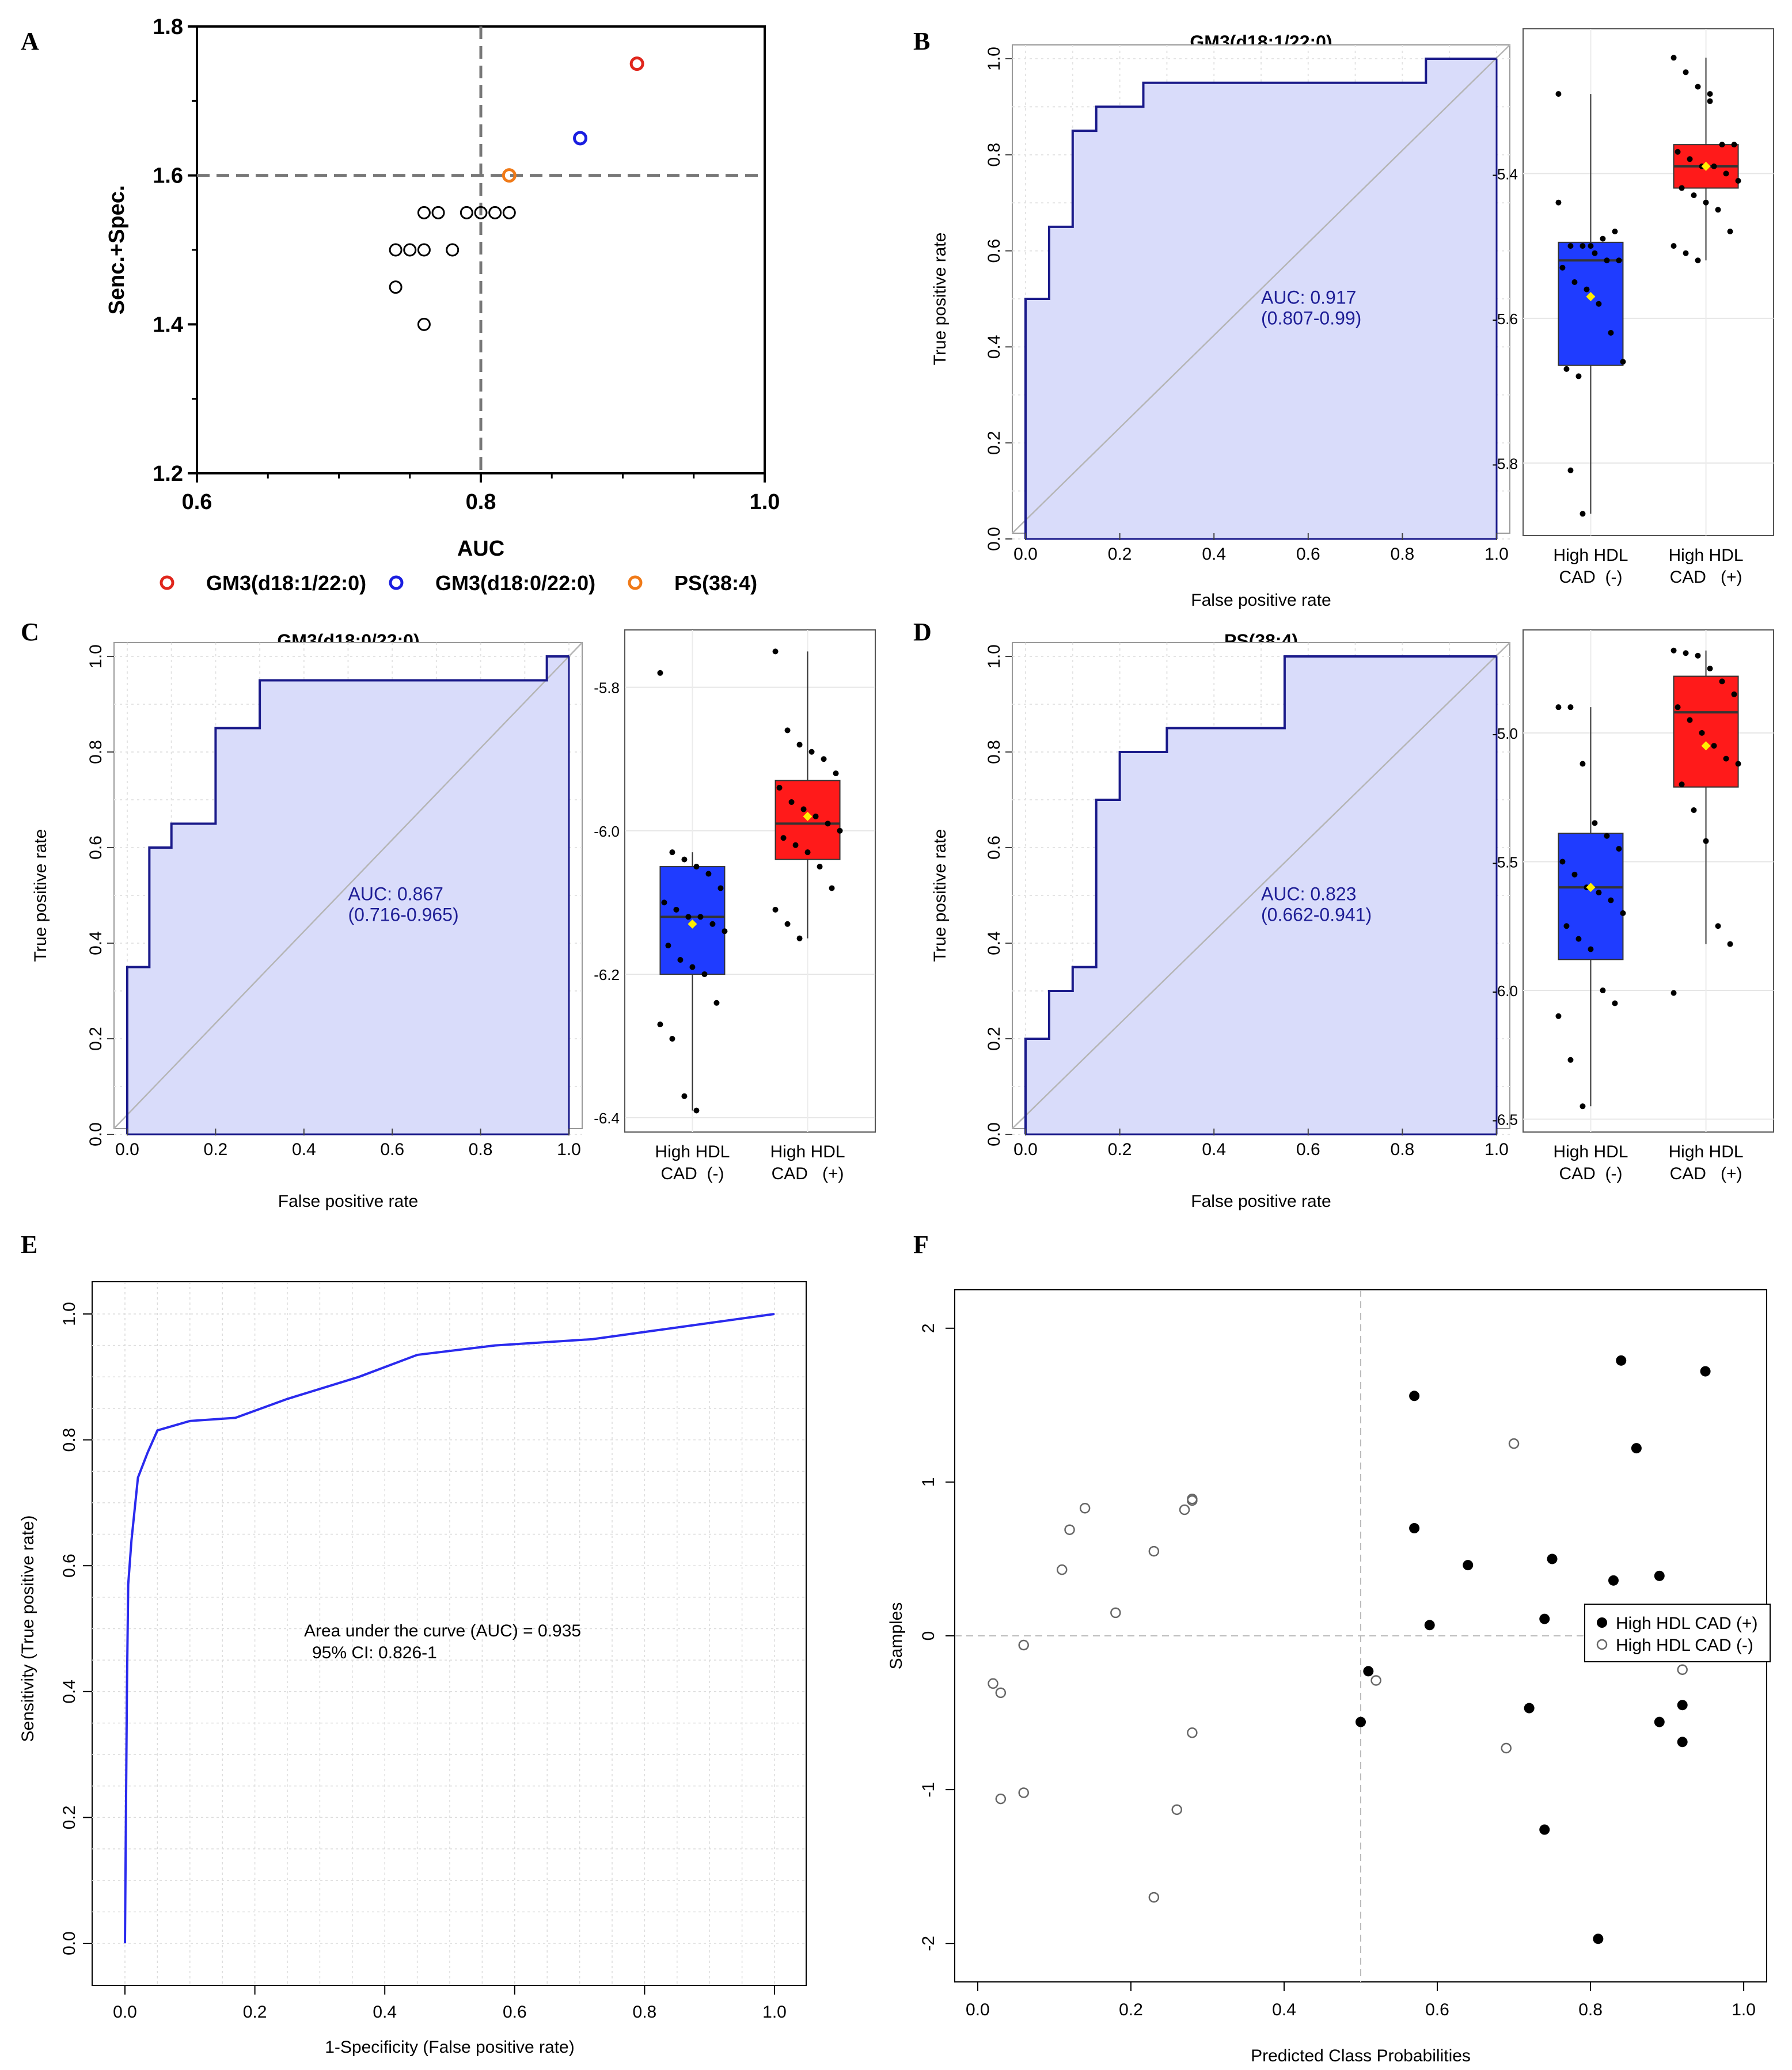 This screenshot has width=1792, height=2070. Describe the element at coordinates (1505, 1120) in the screenshot. I see `box-ytick-label: -6.5` at that location.